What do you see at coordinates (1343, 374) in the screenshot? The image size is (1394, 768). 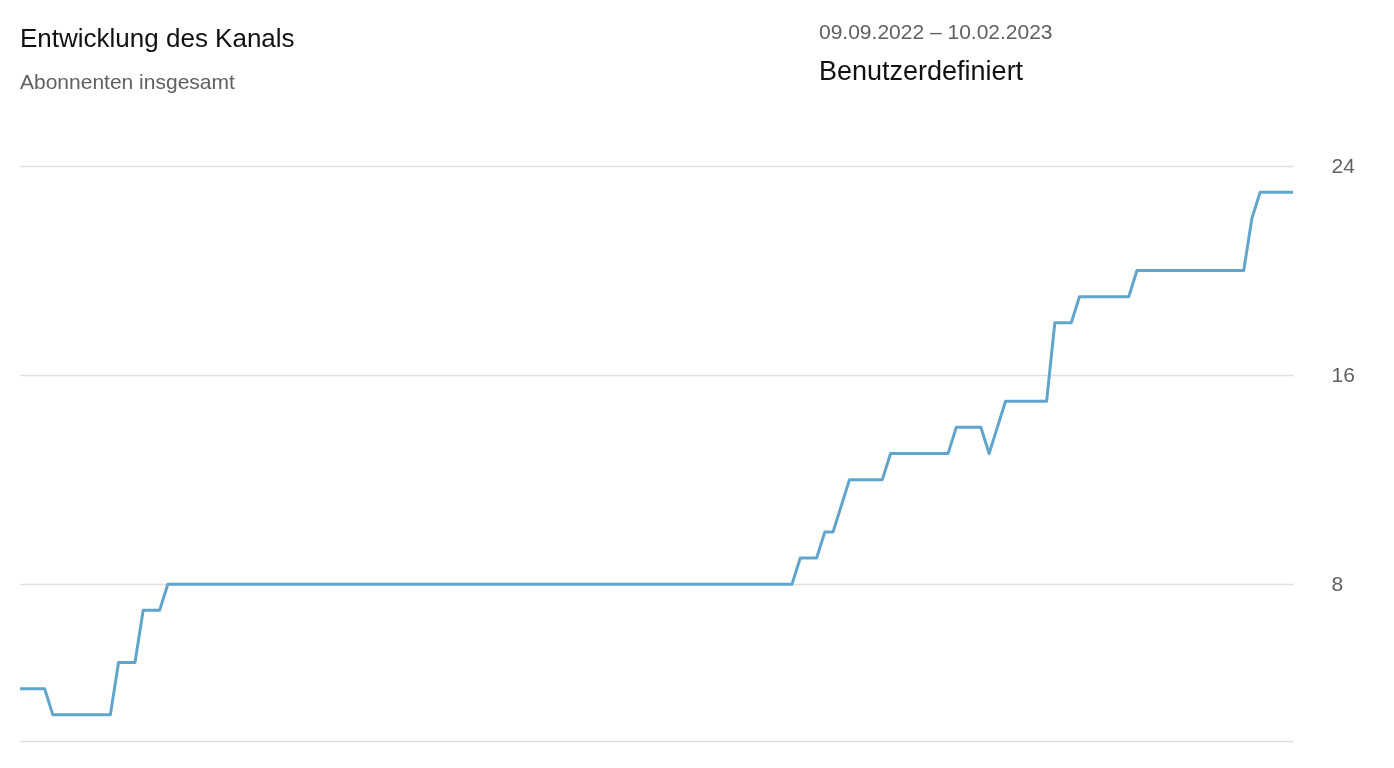 I see `y-tick-label: 16` at bounding box center [1343, 374].